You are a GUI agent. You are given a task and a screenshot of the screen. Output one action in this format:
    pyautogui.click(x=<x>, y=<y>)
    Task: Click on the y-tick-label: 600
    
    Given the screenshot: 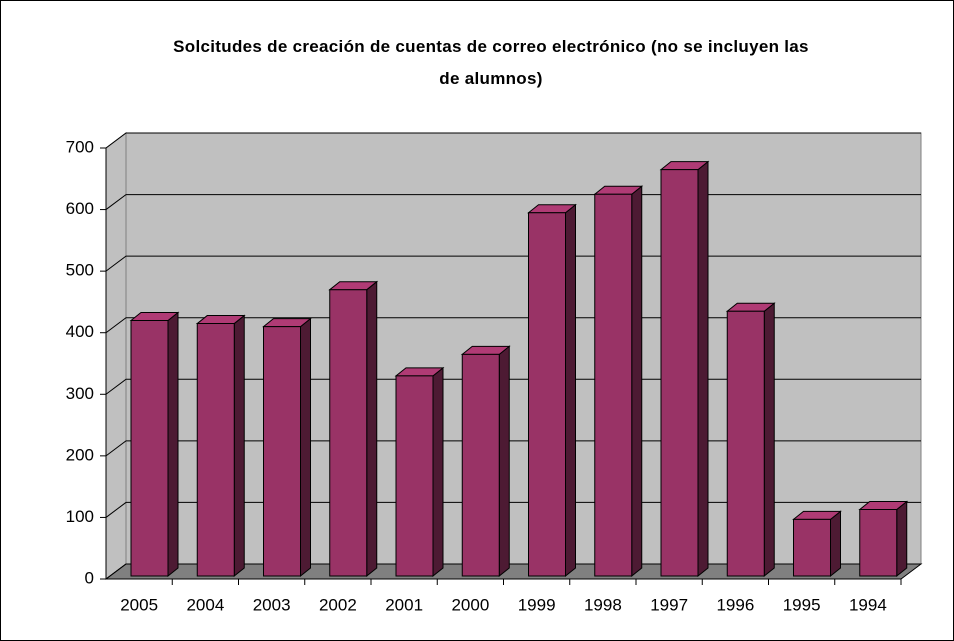 What is the action you would take?
    pyautogui.click(x=80, y=208)
    